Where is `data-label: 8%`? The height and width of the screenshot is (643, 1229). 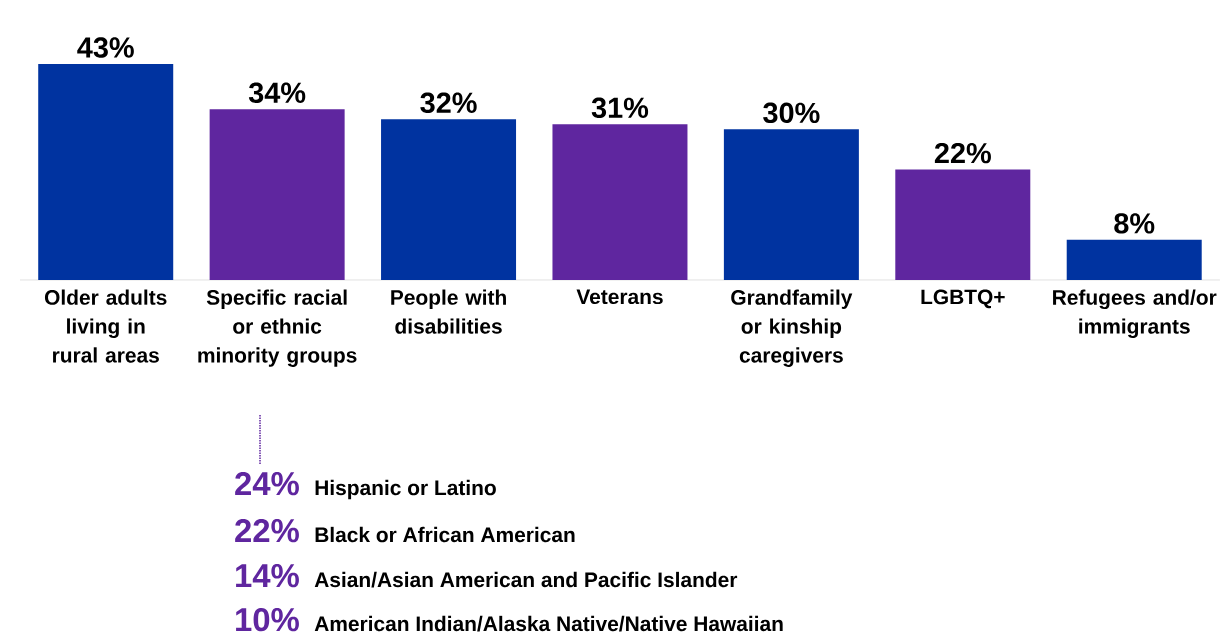
data-label: 8% is located at coordinates (1134, 223).